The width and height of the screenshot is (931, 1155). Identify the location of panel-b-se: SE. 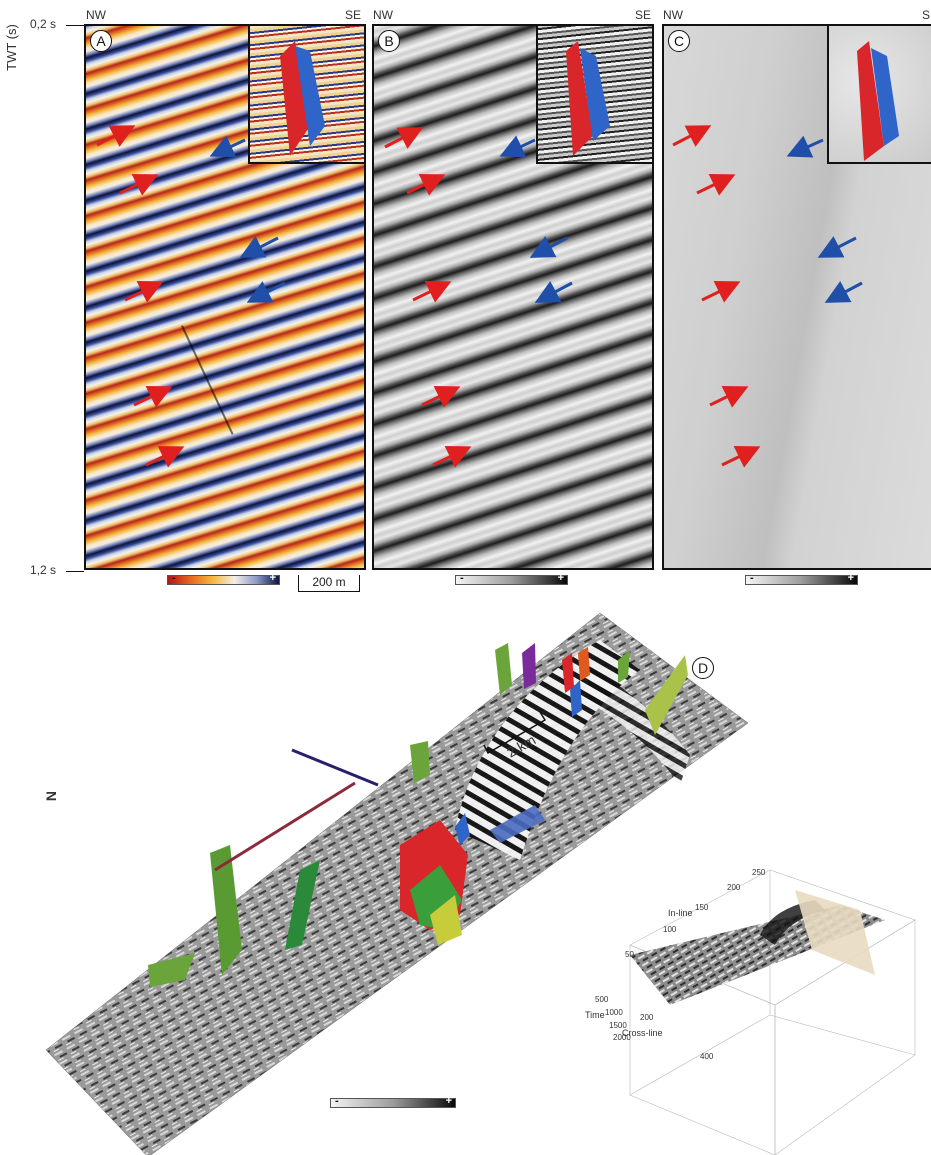
(643, 15).